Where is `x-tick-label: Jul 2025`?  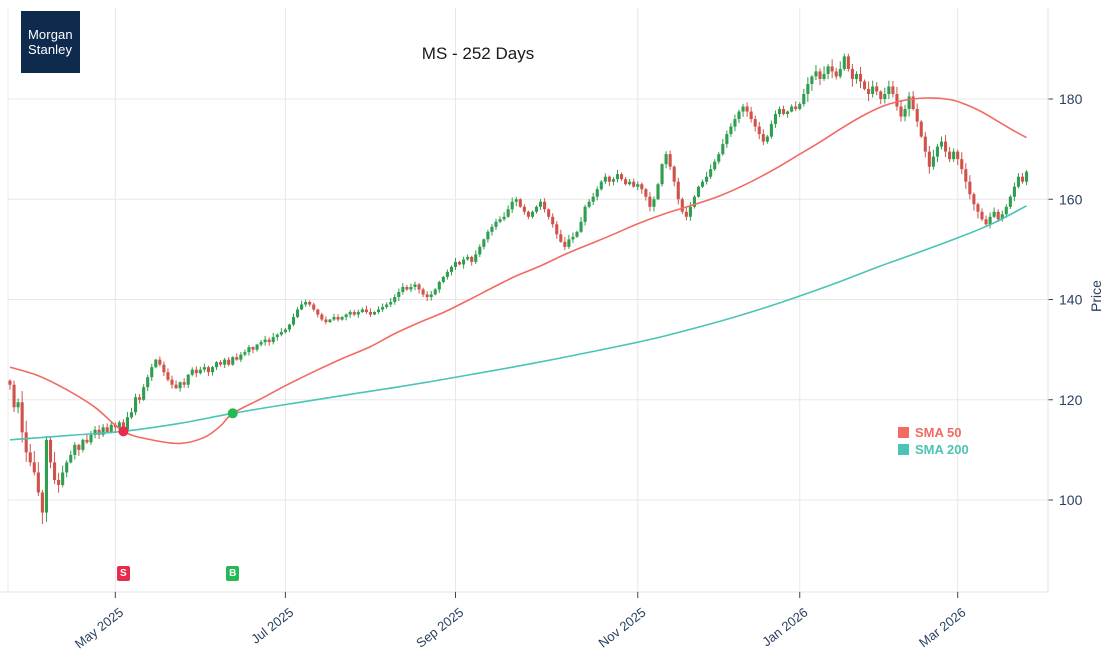
x-tick-label: Jul 2025 is located at coordinates (272, 626).